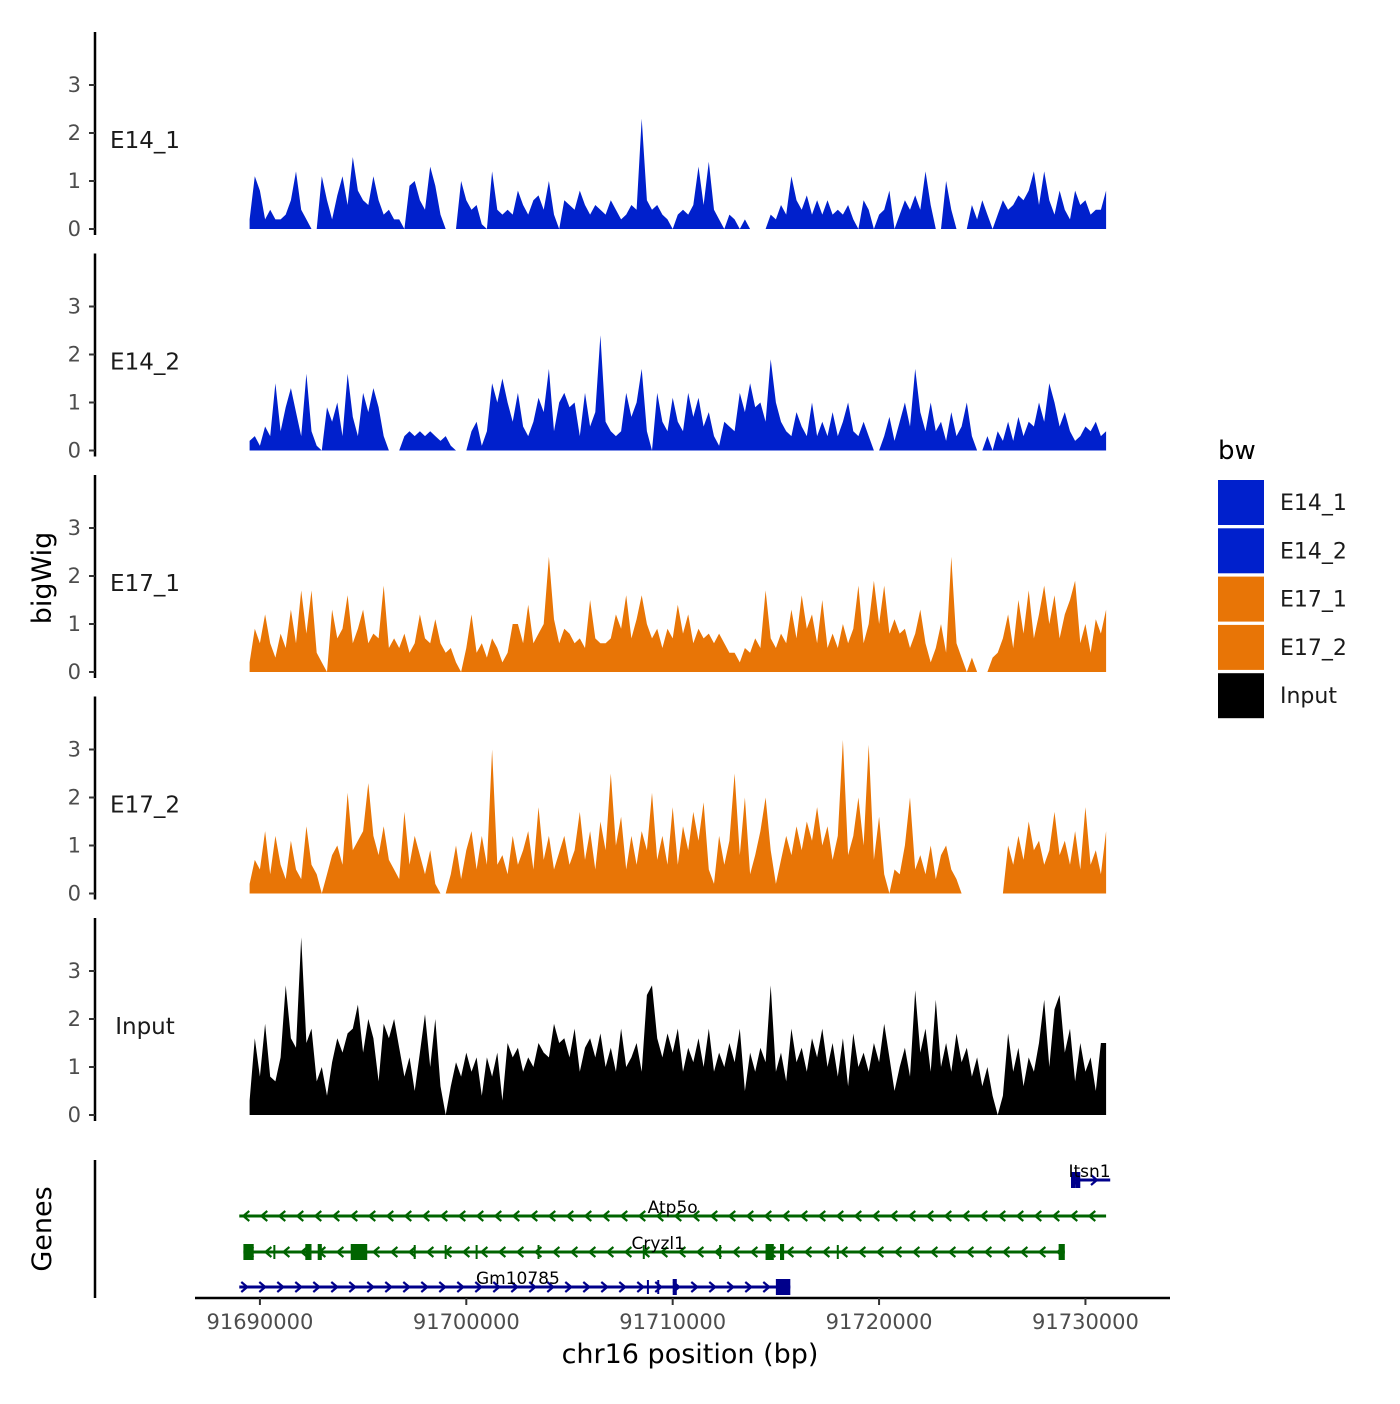  Describe the element at coordinates (74, 451) in the screenshot. I see `y-tick-label: 0` at that location.